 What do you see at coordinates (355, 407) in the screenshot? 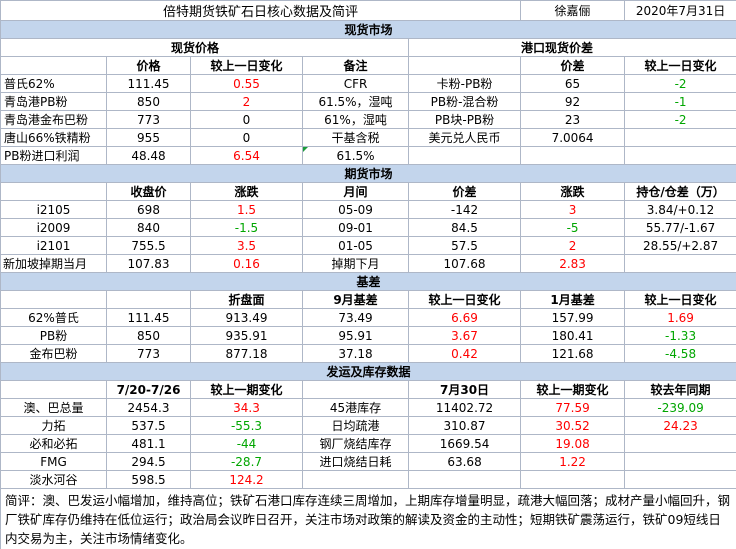
I see `inventory-item: 45港库存` at bounding box center [355, 407].